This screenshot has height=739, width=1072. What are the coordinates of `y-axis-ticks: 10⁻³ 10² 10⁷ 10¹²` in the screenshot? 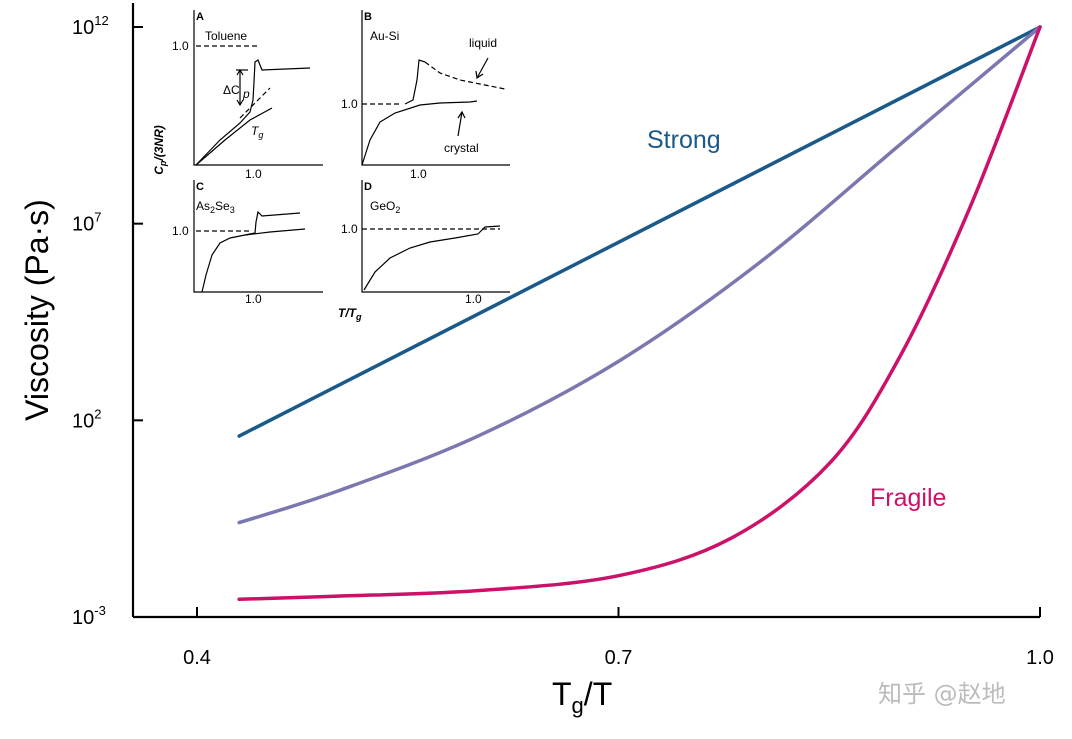 It's located at (107, 321).